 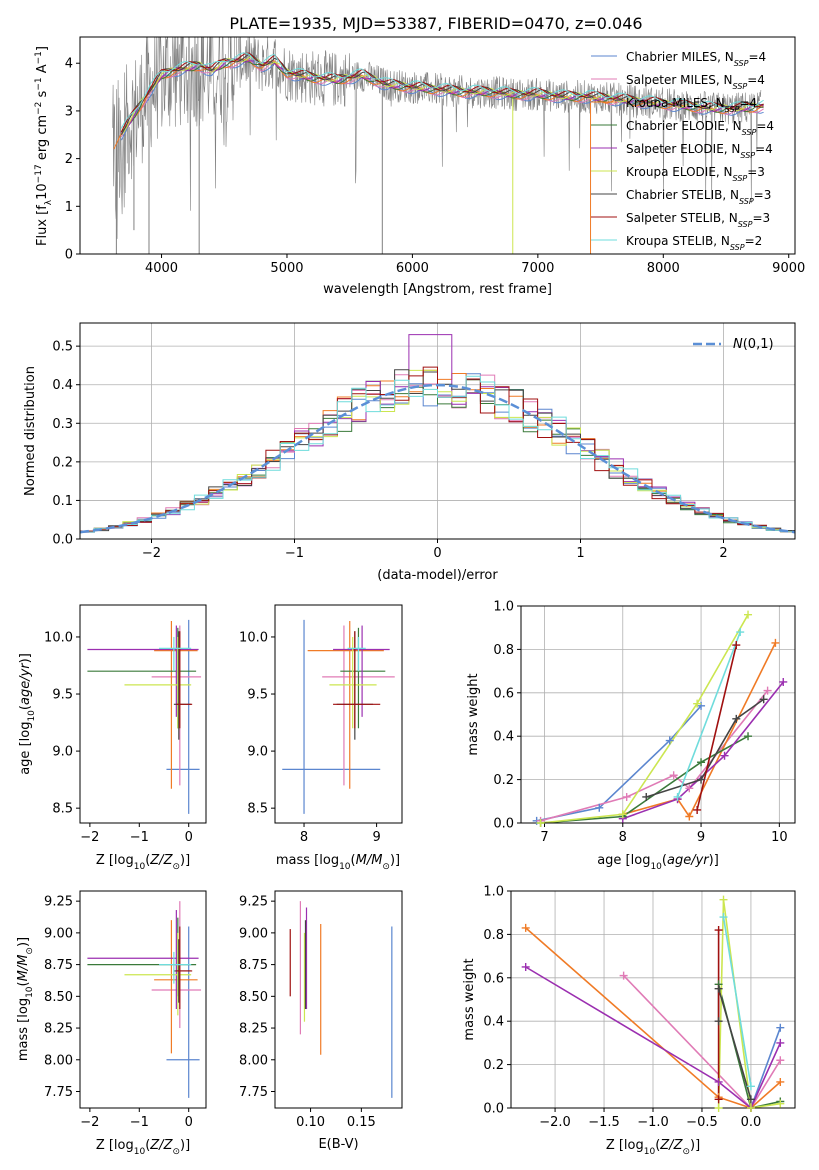 What do you see at coordinates (32, 716) in the screenshot?
I see `label-part: 10` at bounding box center [32, 716].